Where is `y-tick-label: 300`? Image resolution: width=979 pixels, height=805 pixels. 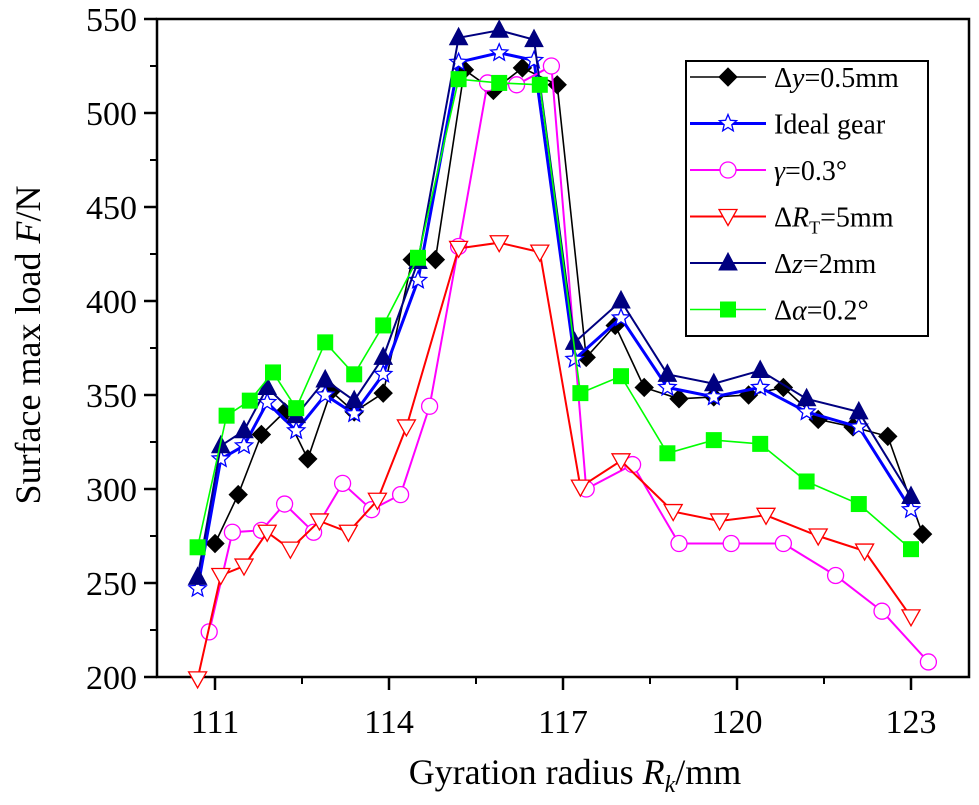
y-tick-label: 300 is located at coordinates (111, 490).